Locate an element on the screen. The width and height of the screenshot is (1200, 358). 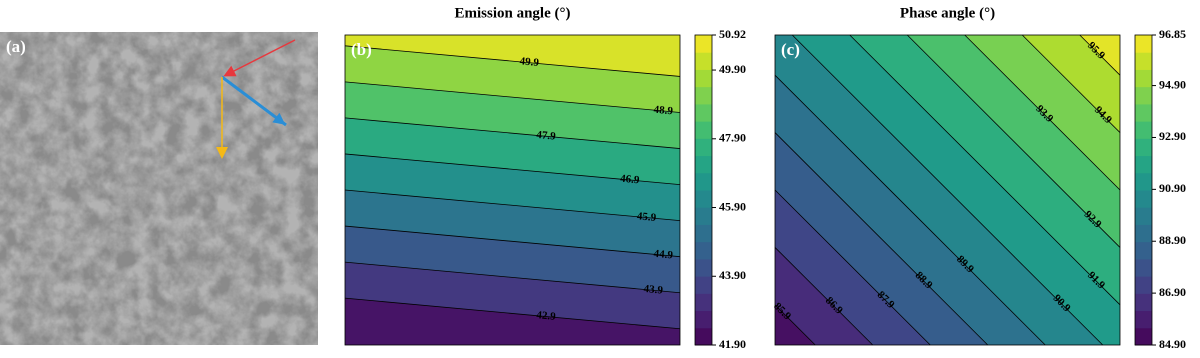
colorbar-tick-label: 96.85 is located at coordinates (1172, 34).